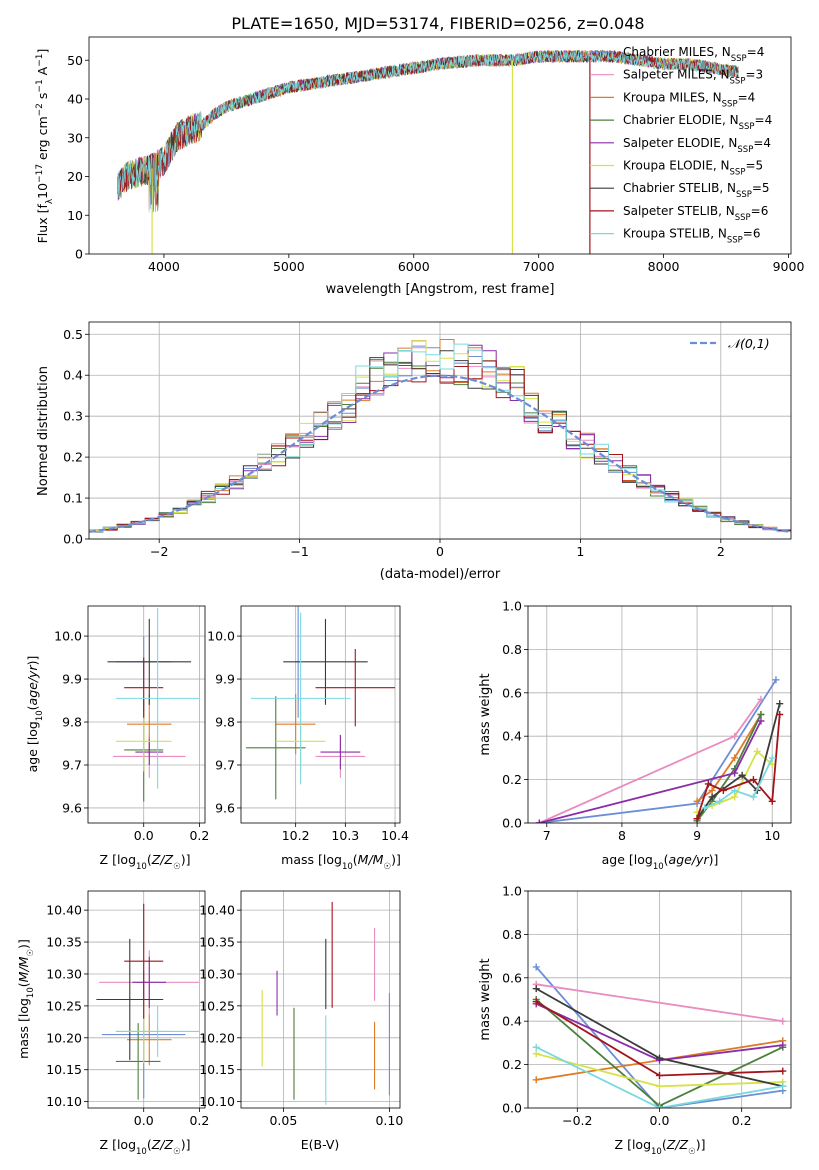  Describe the element at coordinates (325, 1003) in the screenshot. I see `mass_ebv-plot-area` at that location.